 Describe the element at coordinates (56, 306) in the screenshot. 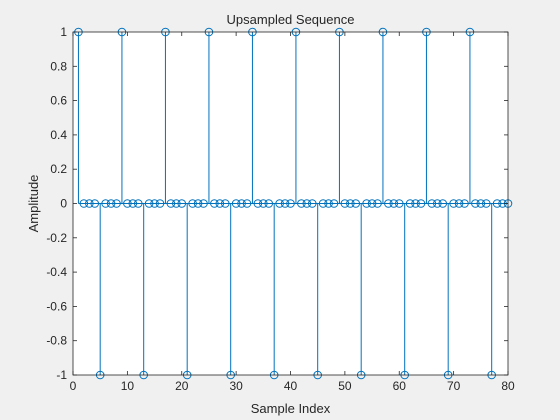

I see `y-tick-label: -0.6` at that location.